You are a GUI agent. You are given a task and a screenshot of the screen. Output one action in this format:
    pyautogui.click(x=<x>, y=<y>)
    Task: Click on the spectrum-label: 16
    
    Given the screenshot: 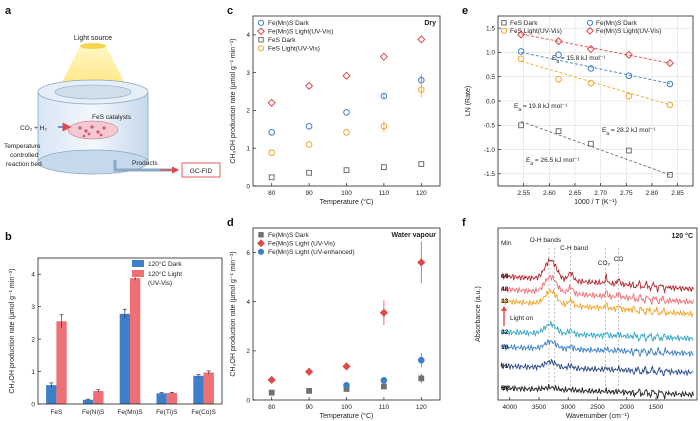 What is the action you would take?
    pyautogui.click(x=505, y=347)
    